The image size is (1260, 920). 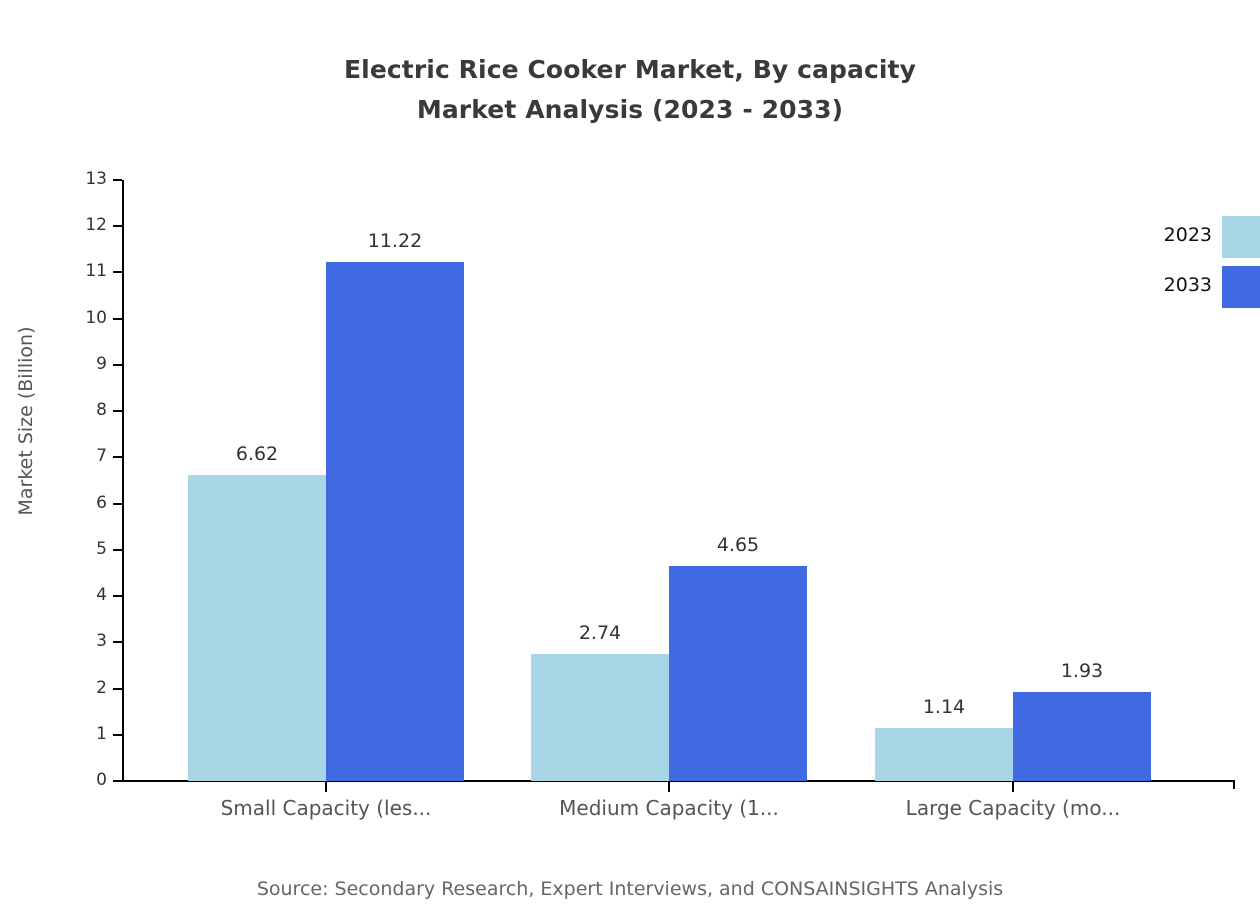 I want to click on y-axis-tick-label: 0, so click(x=101, y=780).